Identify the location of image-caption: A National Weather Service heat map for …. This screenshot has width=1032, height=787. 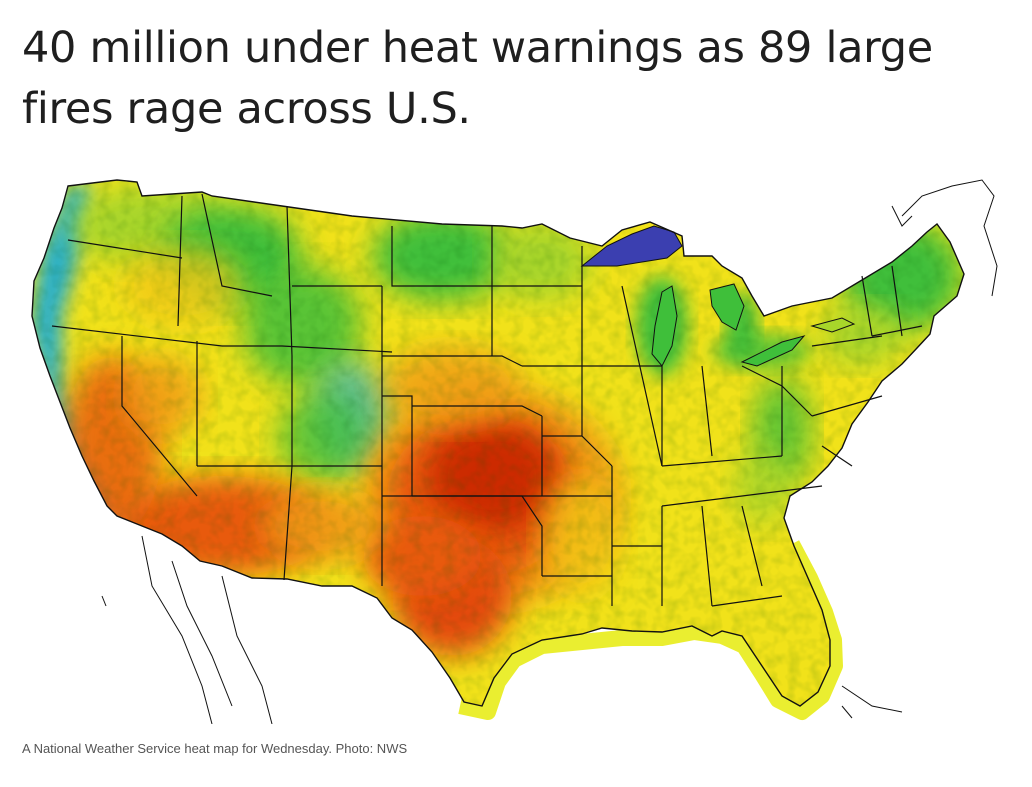
(215, 748).